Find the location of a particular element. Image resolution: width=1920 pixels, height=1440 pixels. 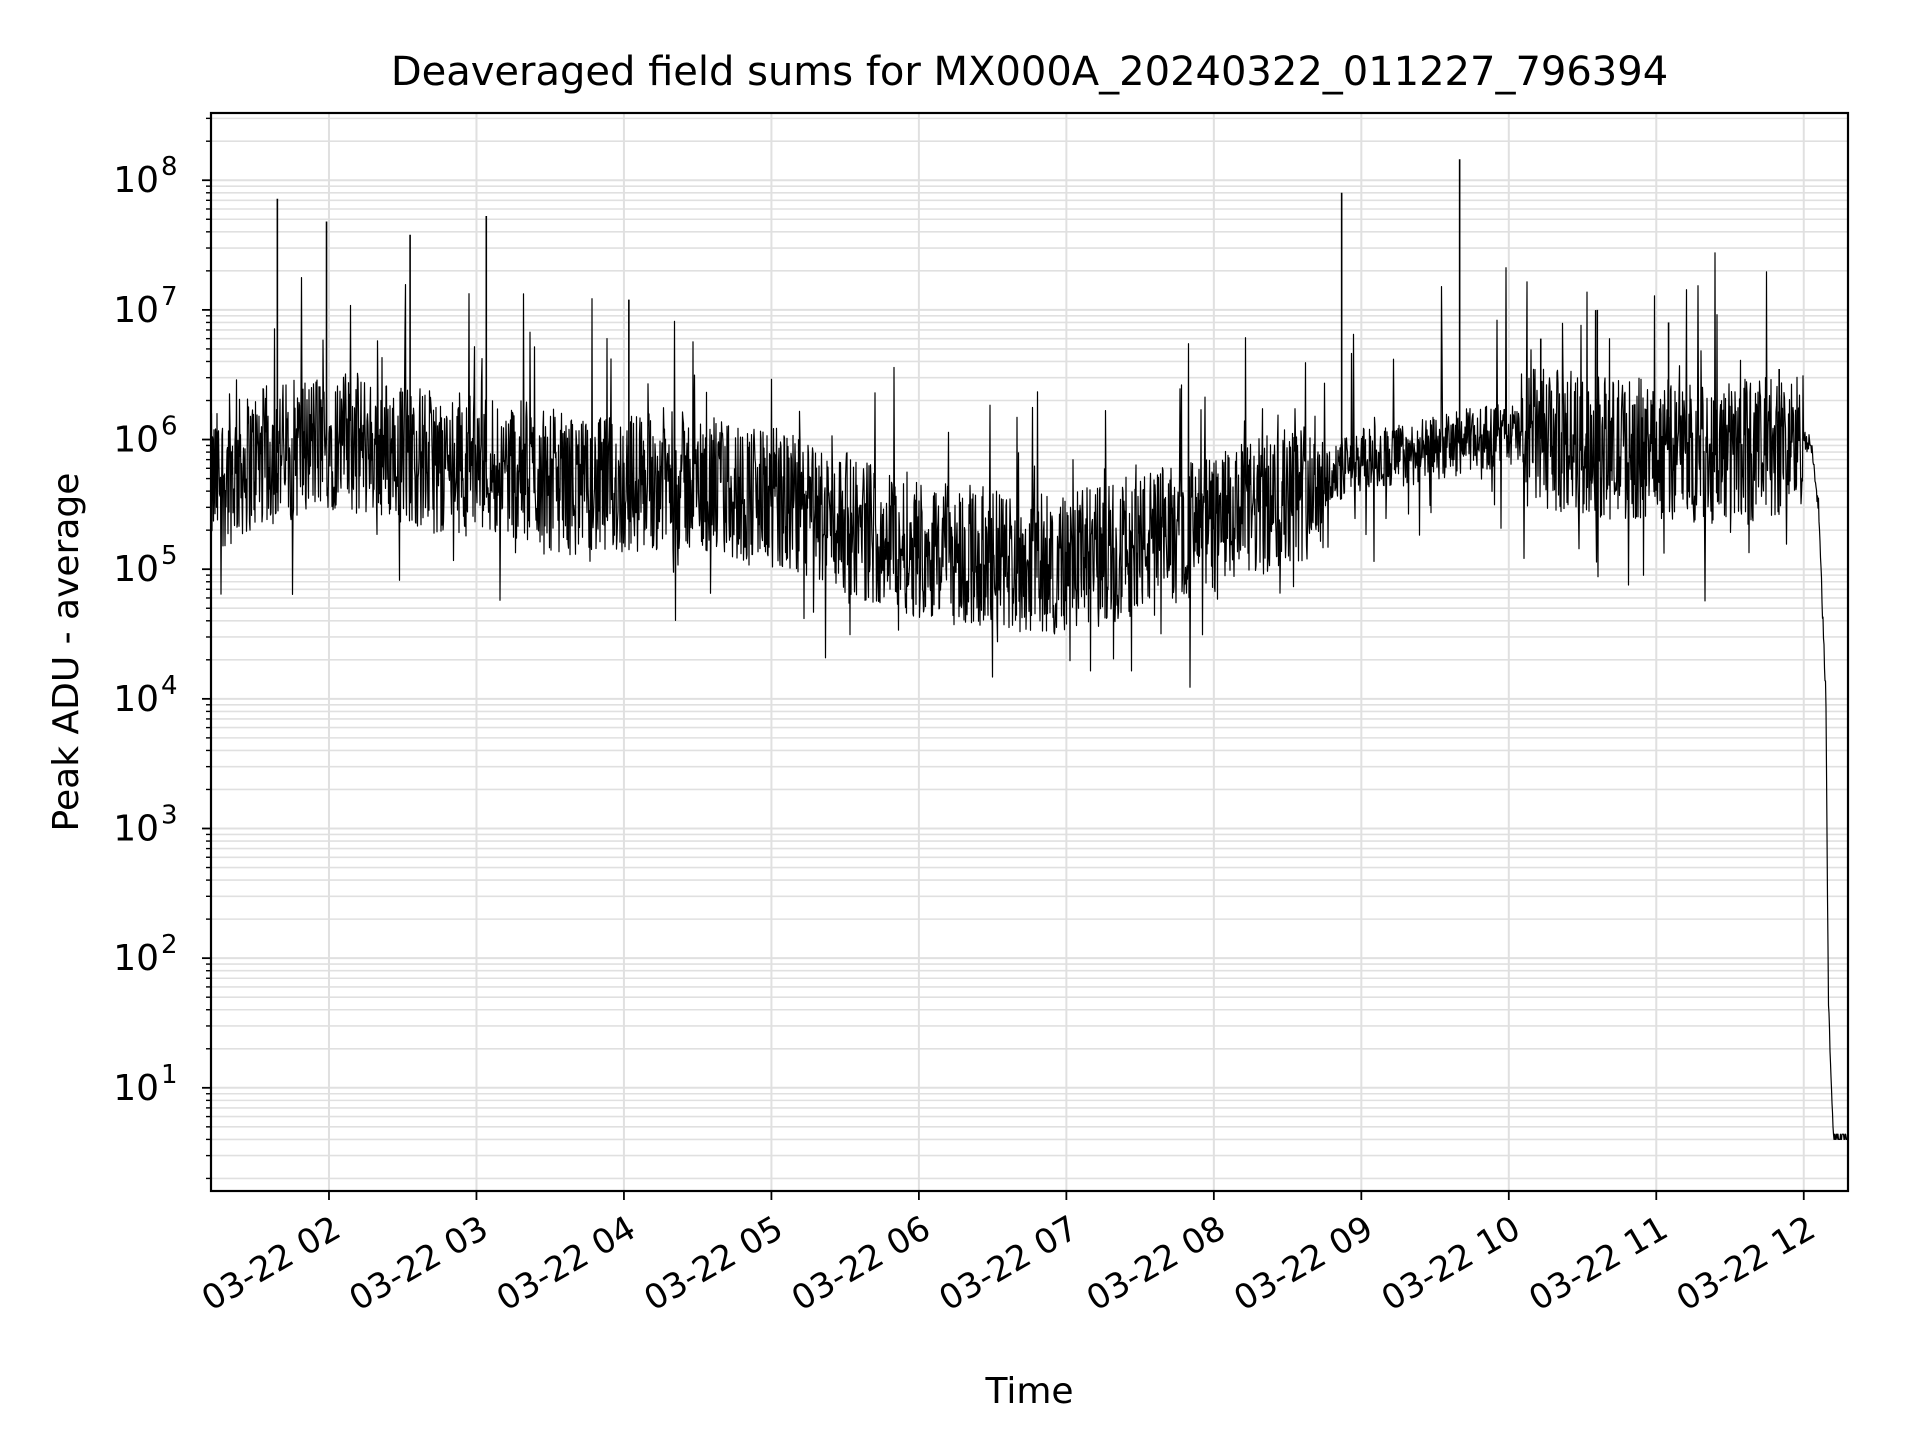

x-axis-label: Time is located at coordinates (1028, 1391).